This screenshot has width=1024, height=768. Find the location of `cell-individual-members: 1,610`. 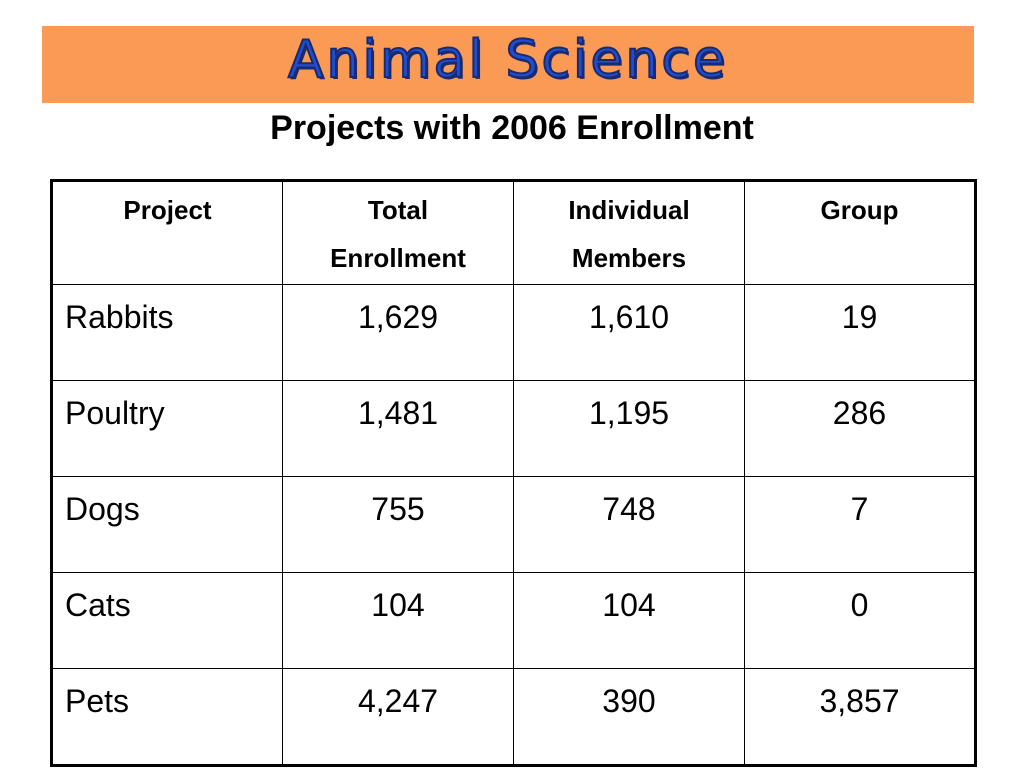

cell-individual-members: 1,610 is located at coordinates (629, 332).